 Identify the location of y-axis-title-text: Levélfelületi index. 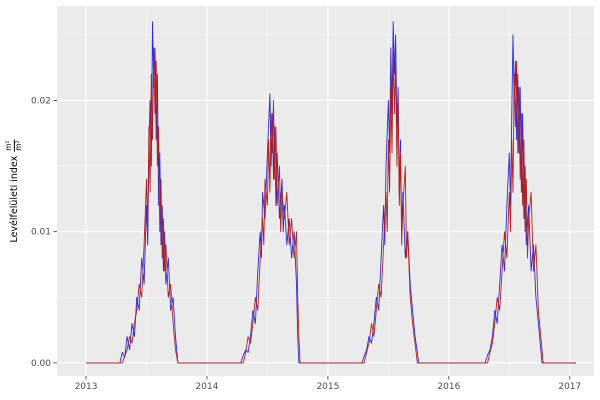
(14, 199).